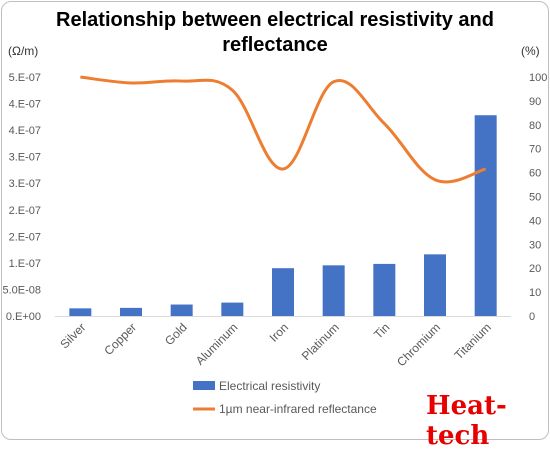 Image resolution: width=550 pixels, height=451 pixels. I want to click on category-label: Aluminum, so click(217, 344).